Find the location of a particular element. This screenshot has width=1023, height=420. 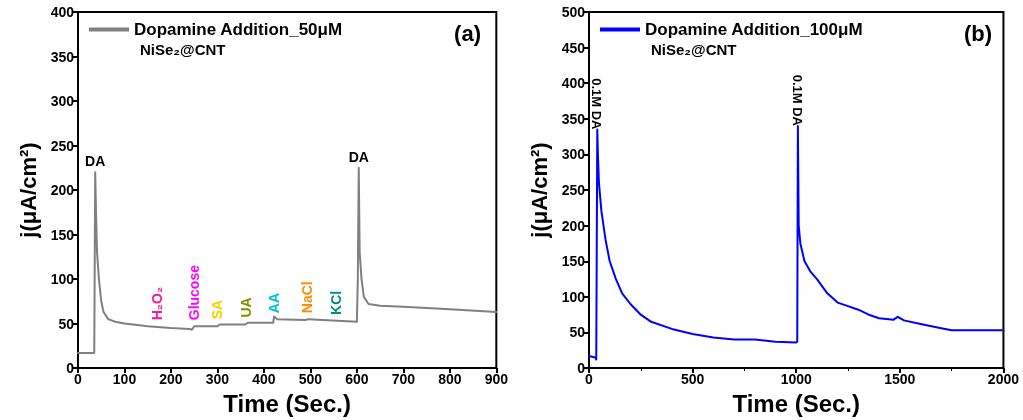

annotation: UA is located at coordinates (246, 307).